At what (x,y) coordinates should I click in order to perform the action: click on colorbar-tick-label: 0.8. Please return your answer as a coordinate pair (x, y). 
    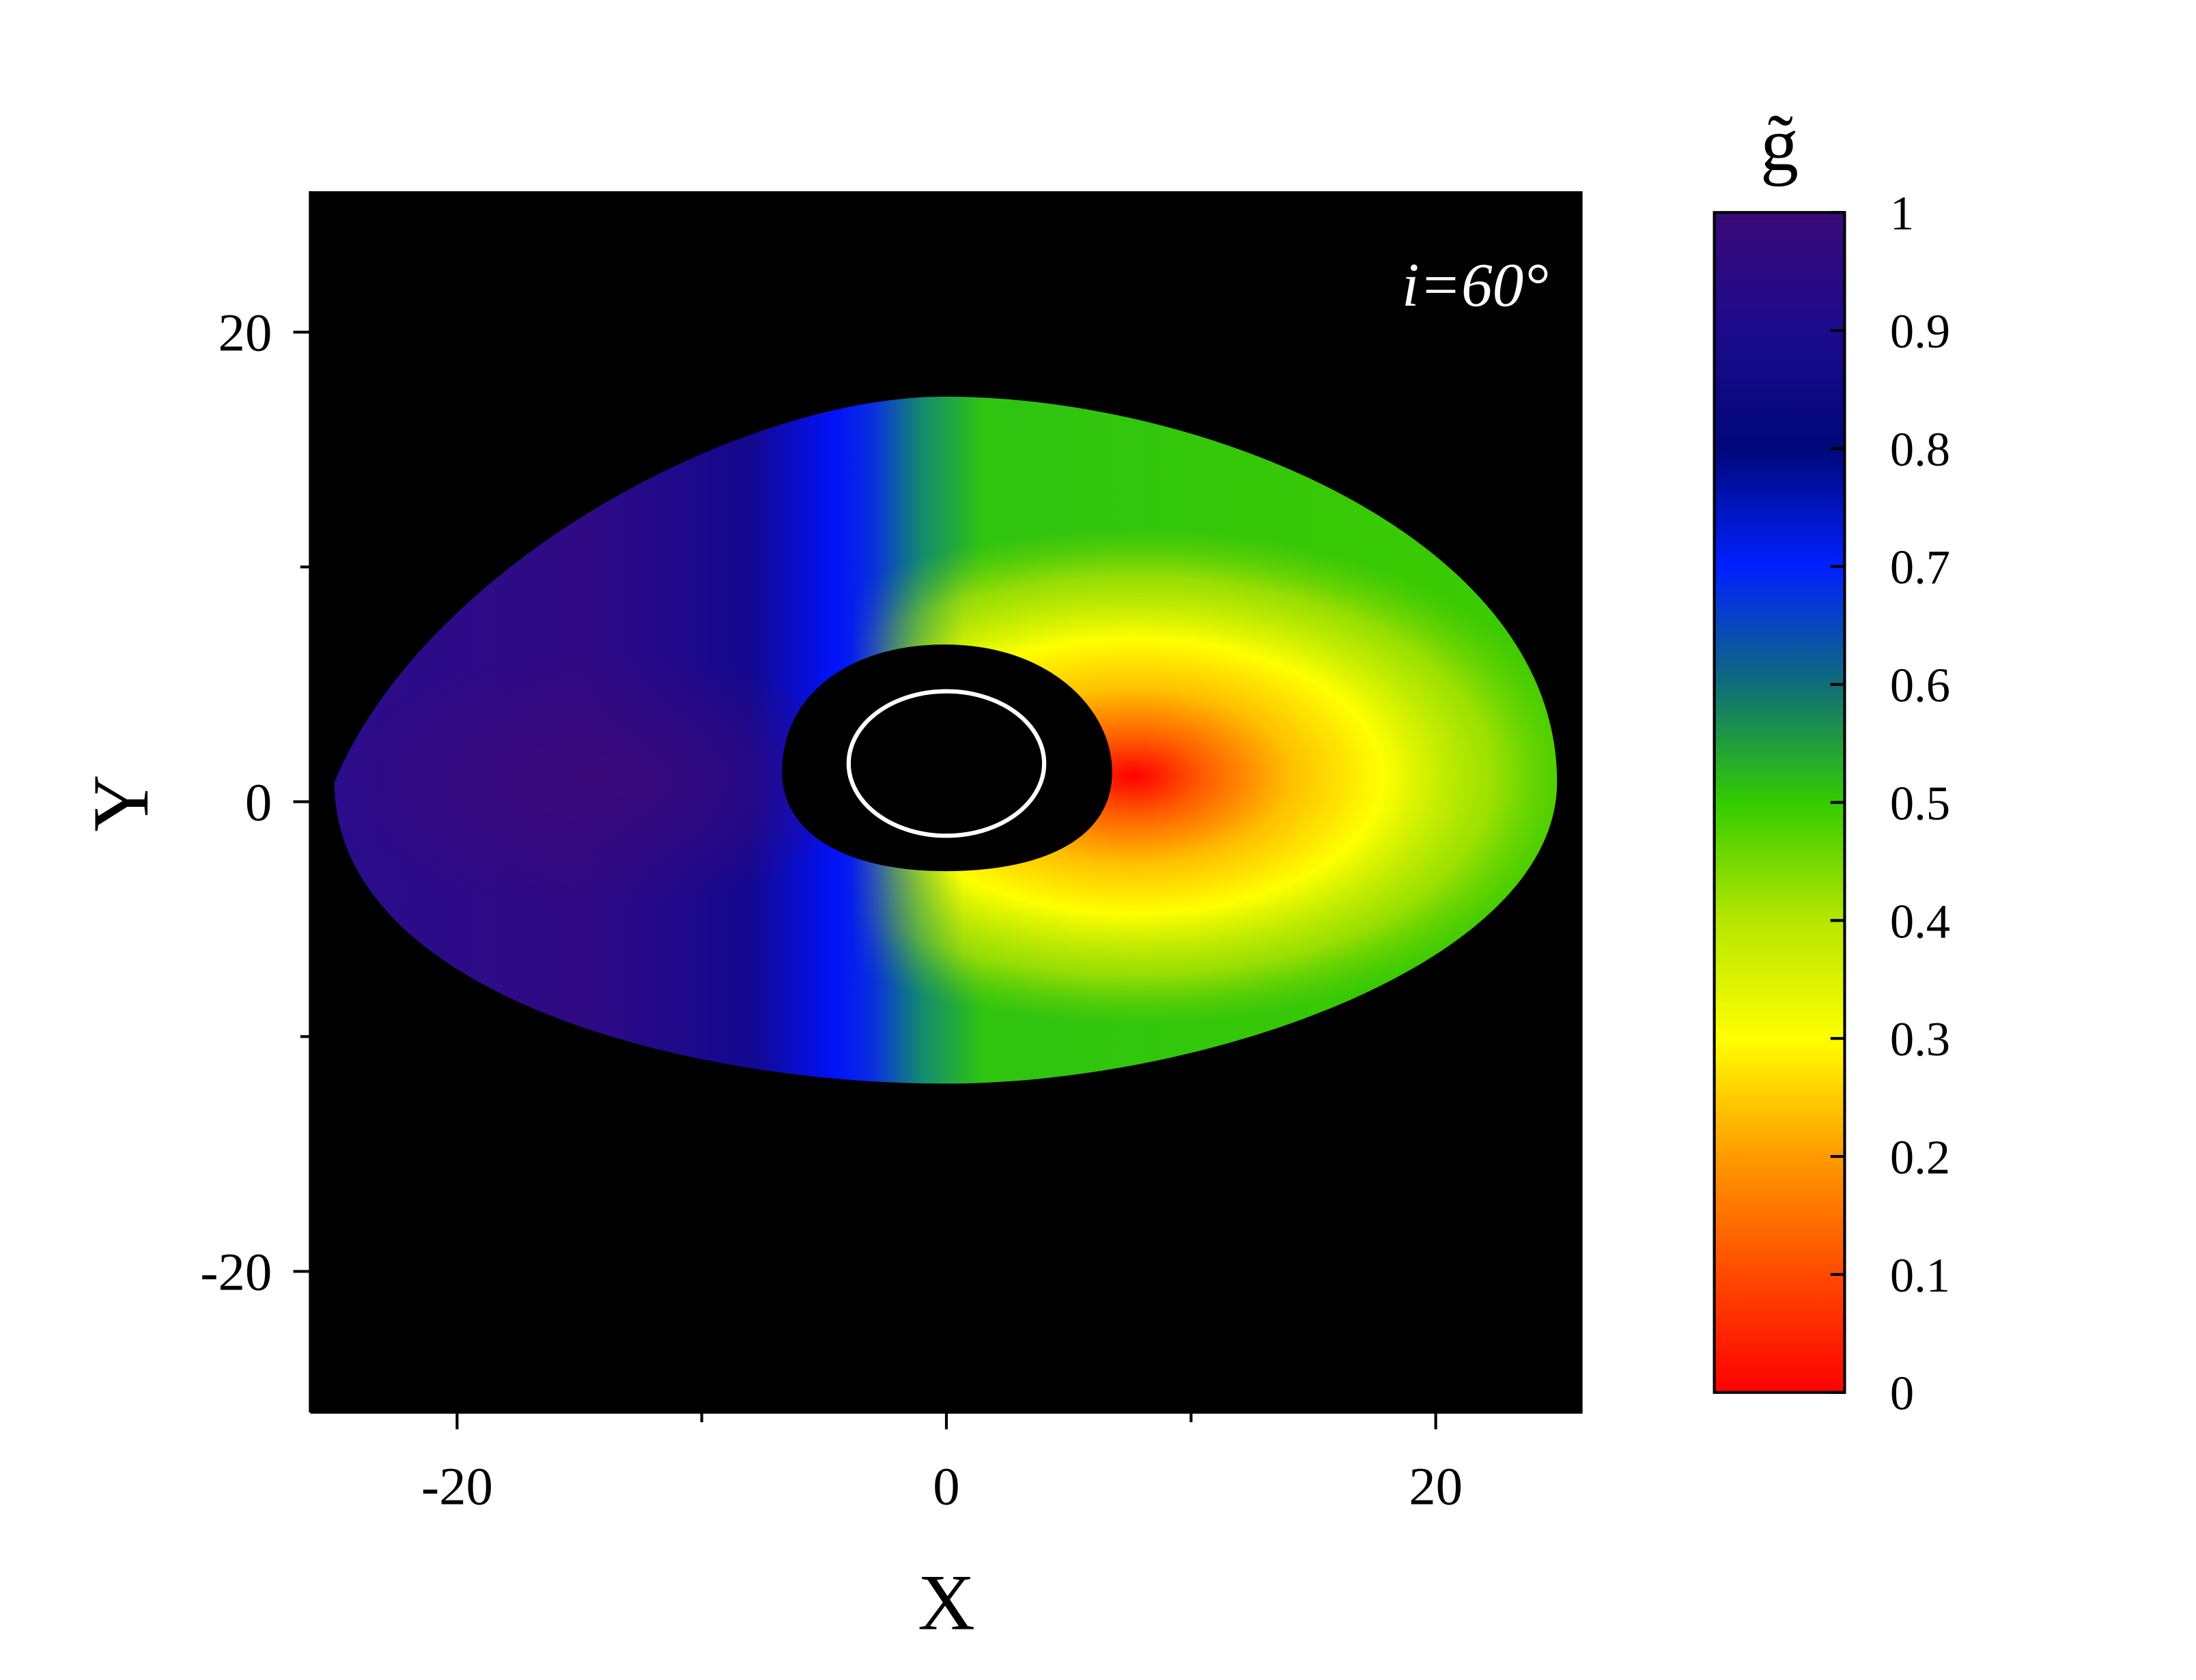
    Looking at the image, I should click on (1920, 449).